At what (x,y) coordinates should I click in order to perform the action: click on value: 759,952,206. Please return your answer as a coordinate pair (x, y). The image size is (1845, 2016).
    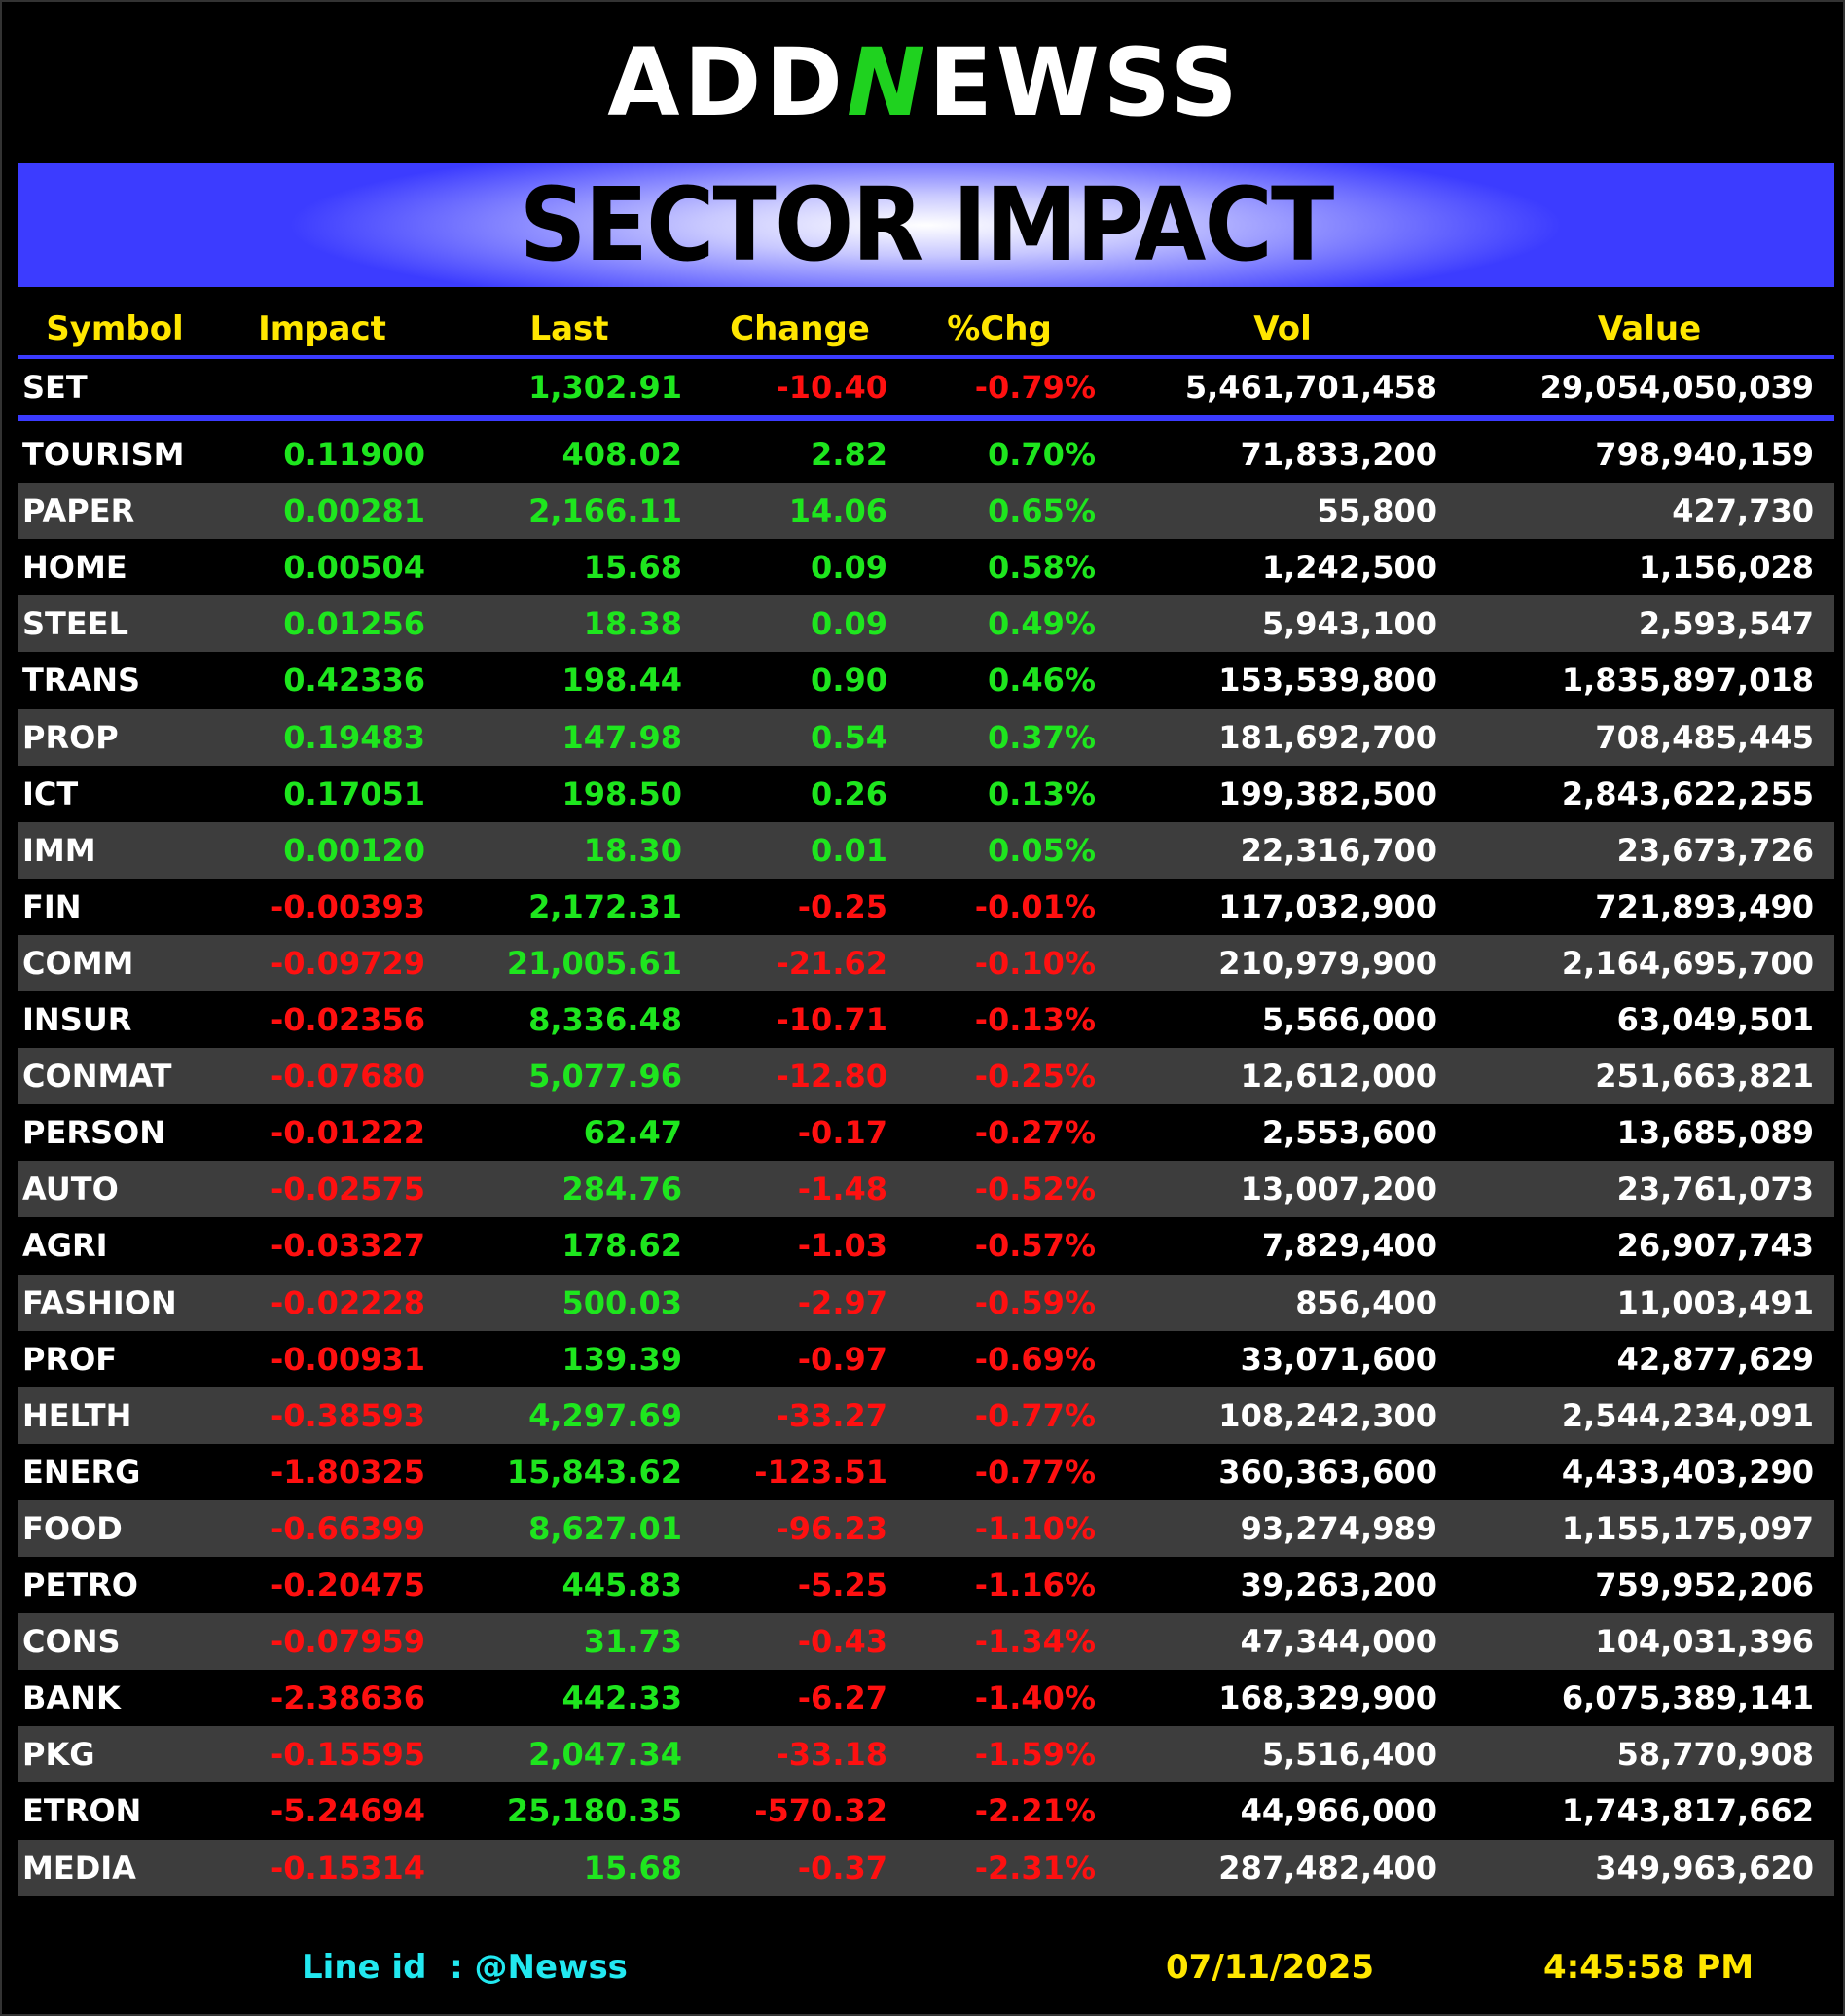
    Looking at the image, I should click on (1704, 1584).